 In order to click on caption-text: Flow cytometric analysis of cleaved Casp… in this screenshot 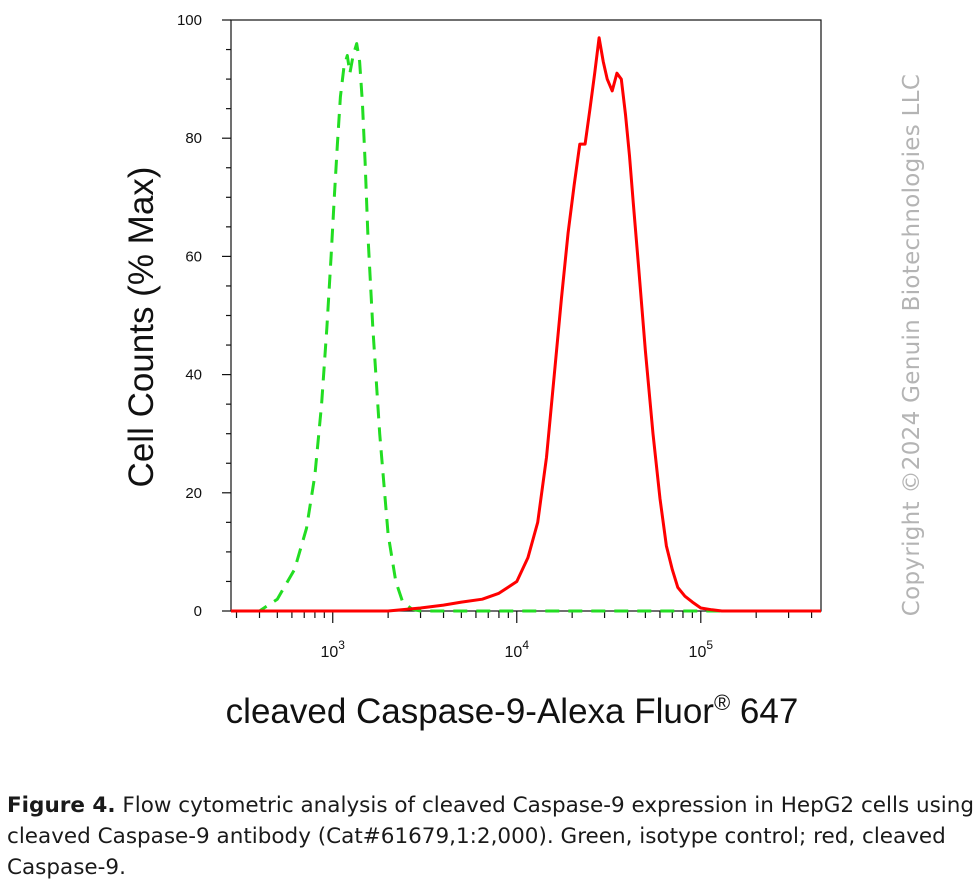, I will do `click(491, 836)`.